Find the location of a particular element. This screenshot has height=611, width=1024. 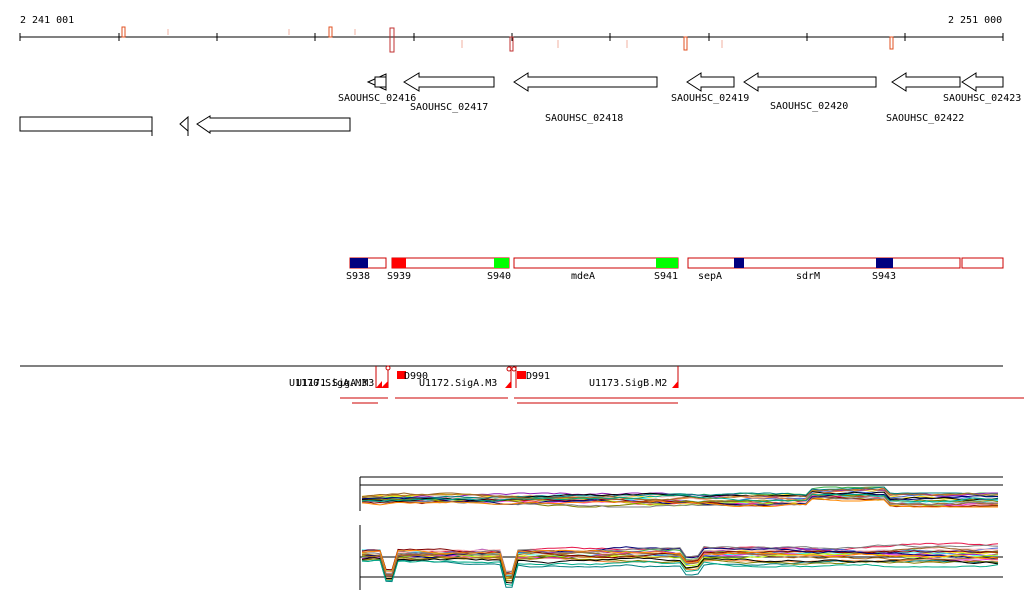

ruler-faint-marks is located at coordinates (445, 38).